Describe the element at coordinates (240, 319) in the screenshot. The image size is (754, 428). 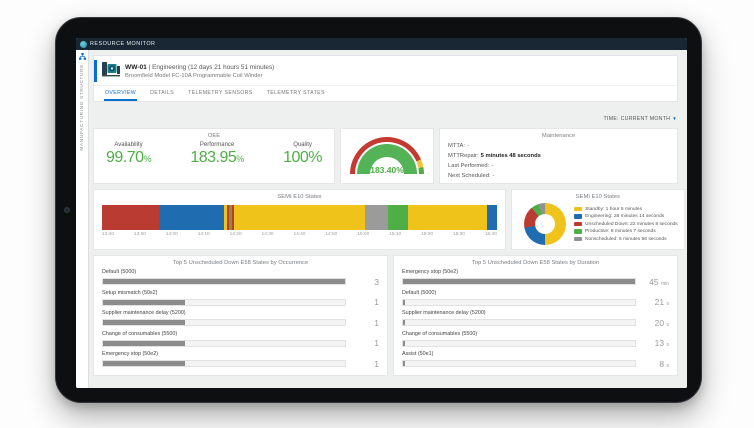
I see `bar-row: Supplier maintenance delay (5200) 1` at that location.